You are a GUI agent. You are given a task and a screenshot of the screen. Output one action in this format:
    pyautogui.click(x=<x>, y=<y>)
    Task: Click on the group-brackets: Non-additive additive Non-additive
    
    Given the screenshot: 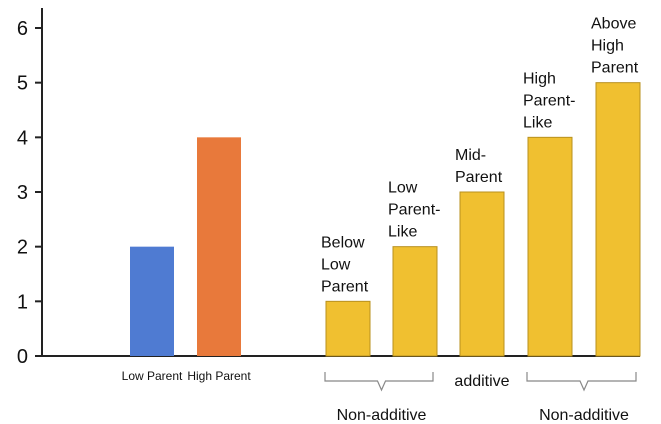 What is the action you would take?
    pyautogui.click(x=480, y=398)
    